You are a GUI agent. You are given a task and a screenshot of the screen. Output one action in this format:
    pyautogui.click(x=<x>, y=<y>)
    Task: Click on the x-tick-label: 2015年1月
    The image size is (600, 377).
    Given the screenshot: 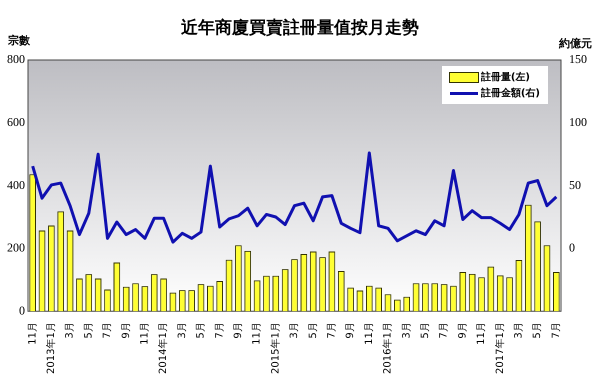 What is the action you would take?
    pyautogui.click(x=275, y=348)
    